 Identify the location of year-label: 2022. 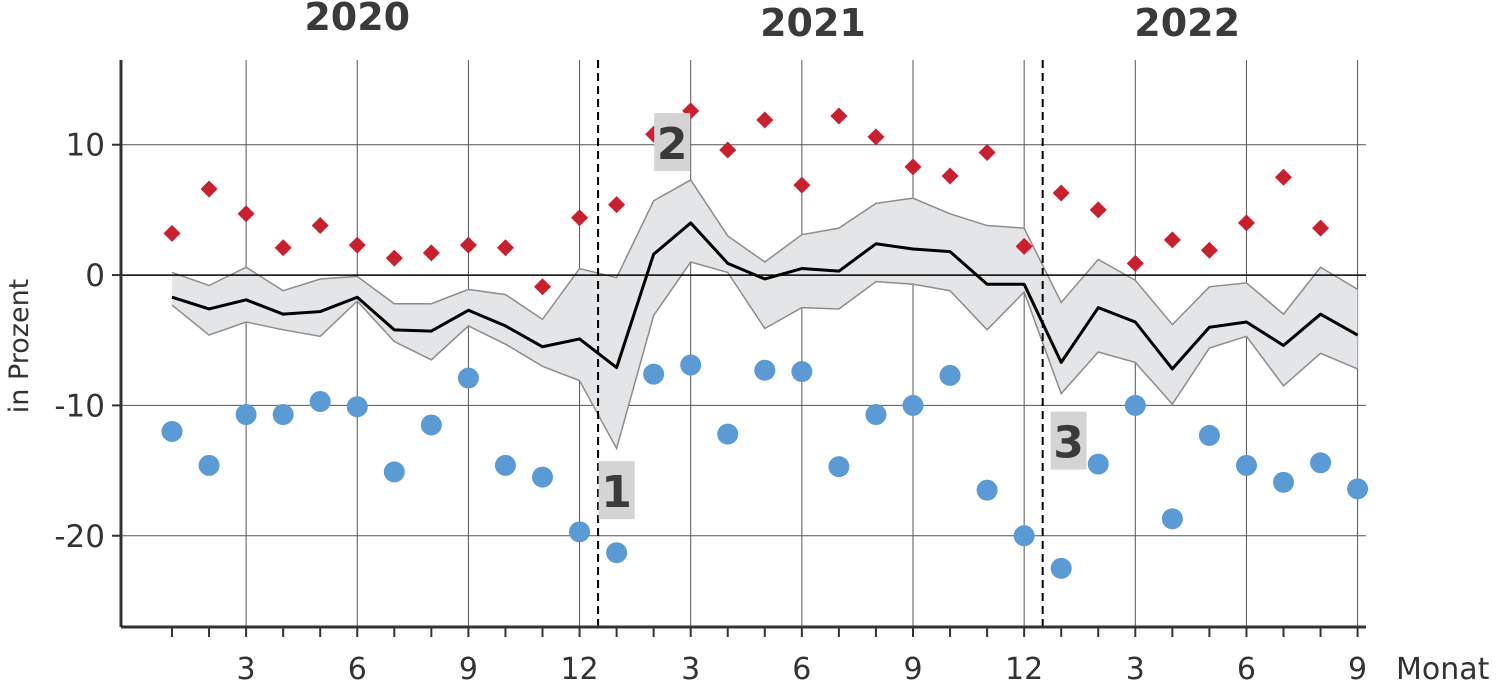
(1187, 23).